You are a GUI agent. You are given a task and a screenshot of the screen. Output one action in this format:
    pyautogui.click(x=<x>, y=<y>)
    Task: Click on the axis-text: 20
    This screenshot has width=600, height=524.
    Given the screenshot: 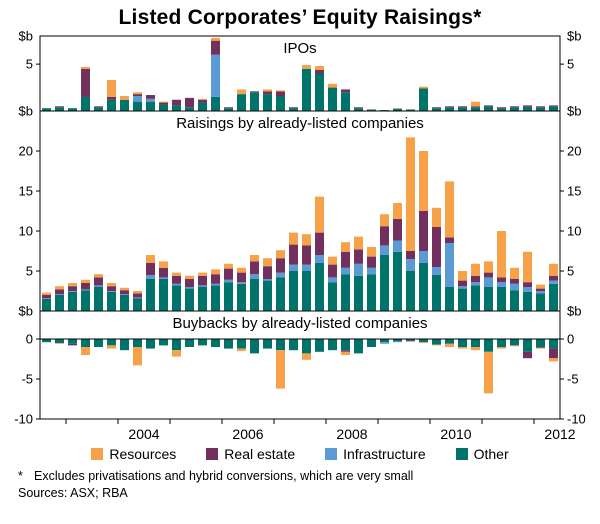 What is the action you would take?
    pyautogui.click(x=26, y=151)
    